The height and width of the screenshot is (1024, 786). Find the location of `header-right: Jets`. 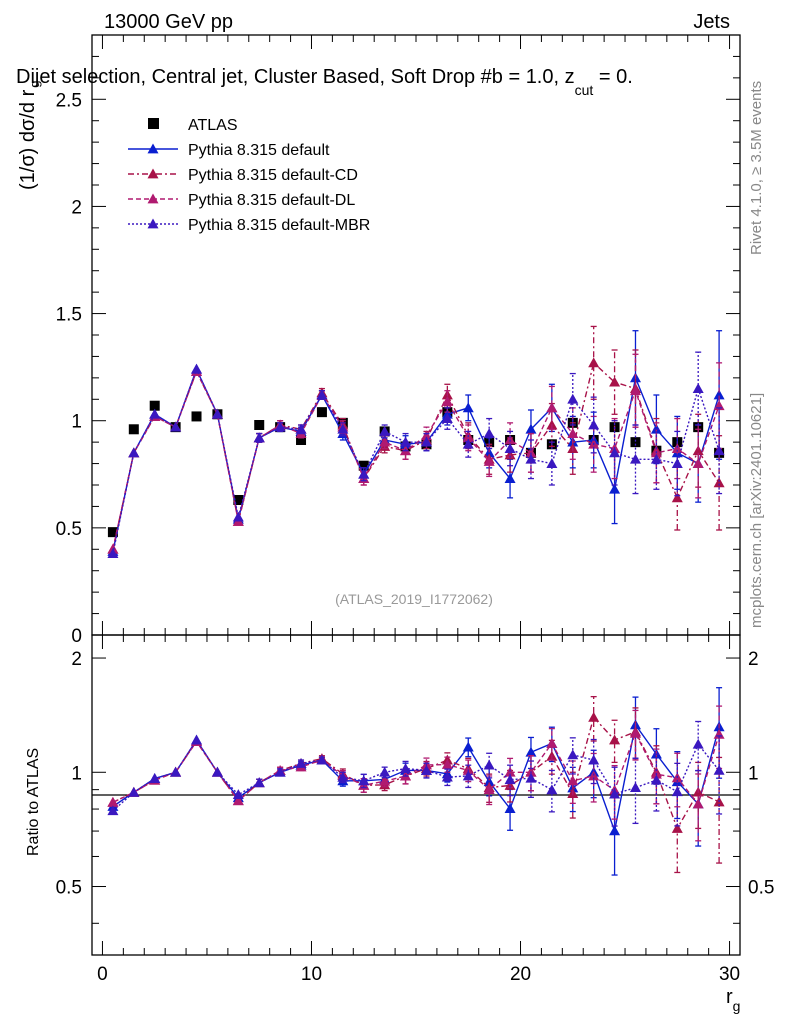

header-right: Jets is located at coordinates (711, 22).